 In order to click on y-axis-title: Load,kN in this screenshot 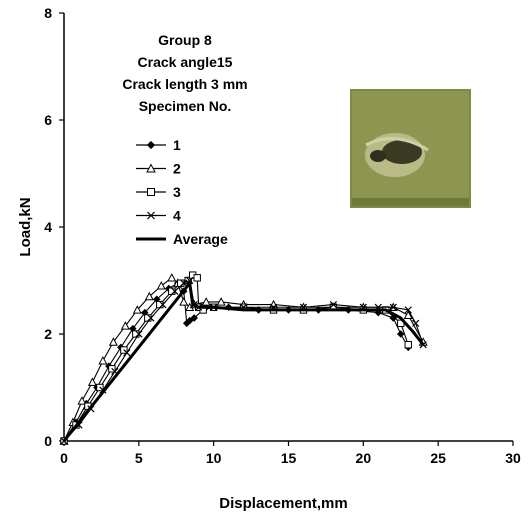, I will do `click(25, 226)`.